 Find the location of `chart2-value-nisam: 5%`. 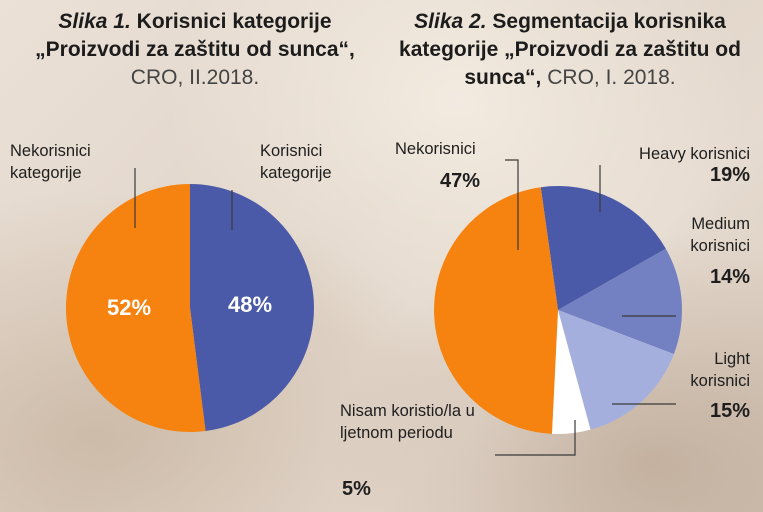

chart2-value-nisam: 5% is located at coordinates (356, 489).